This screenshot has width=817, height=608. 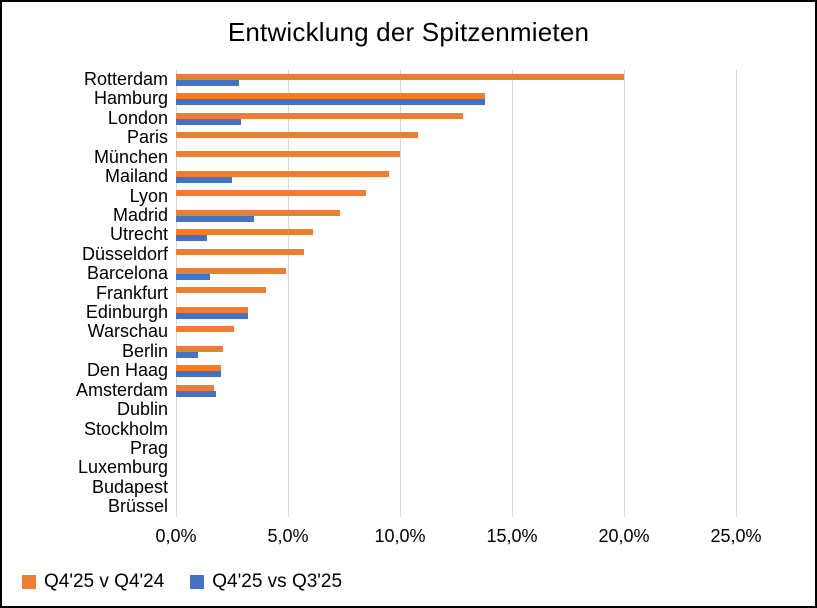 I want to click on bar-yoy-münchen, so click(x=288, y=154).